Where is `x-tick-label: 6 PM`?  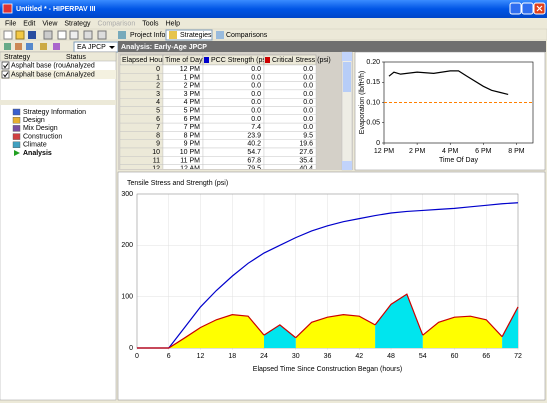 x-tick-label: 6 PM is located at coordinates (483, 151).